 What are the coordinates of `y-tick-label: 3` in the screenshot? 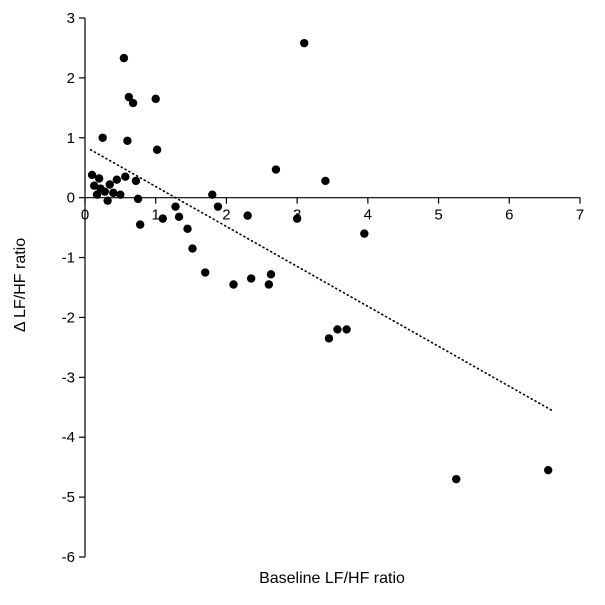 It's located at (71, 18).